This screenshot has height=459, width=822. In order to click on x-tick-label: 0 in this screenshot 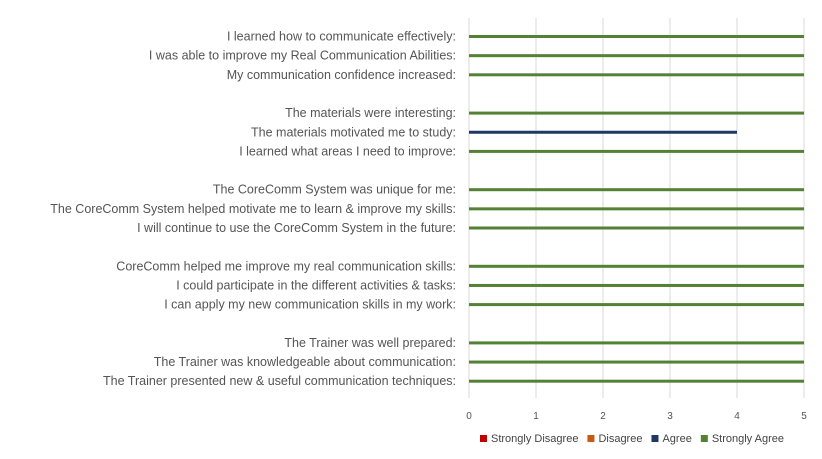, I will do `click(469, 416)`.